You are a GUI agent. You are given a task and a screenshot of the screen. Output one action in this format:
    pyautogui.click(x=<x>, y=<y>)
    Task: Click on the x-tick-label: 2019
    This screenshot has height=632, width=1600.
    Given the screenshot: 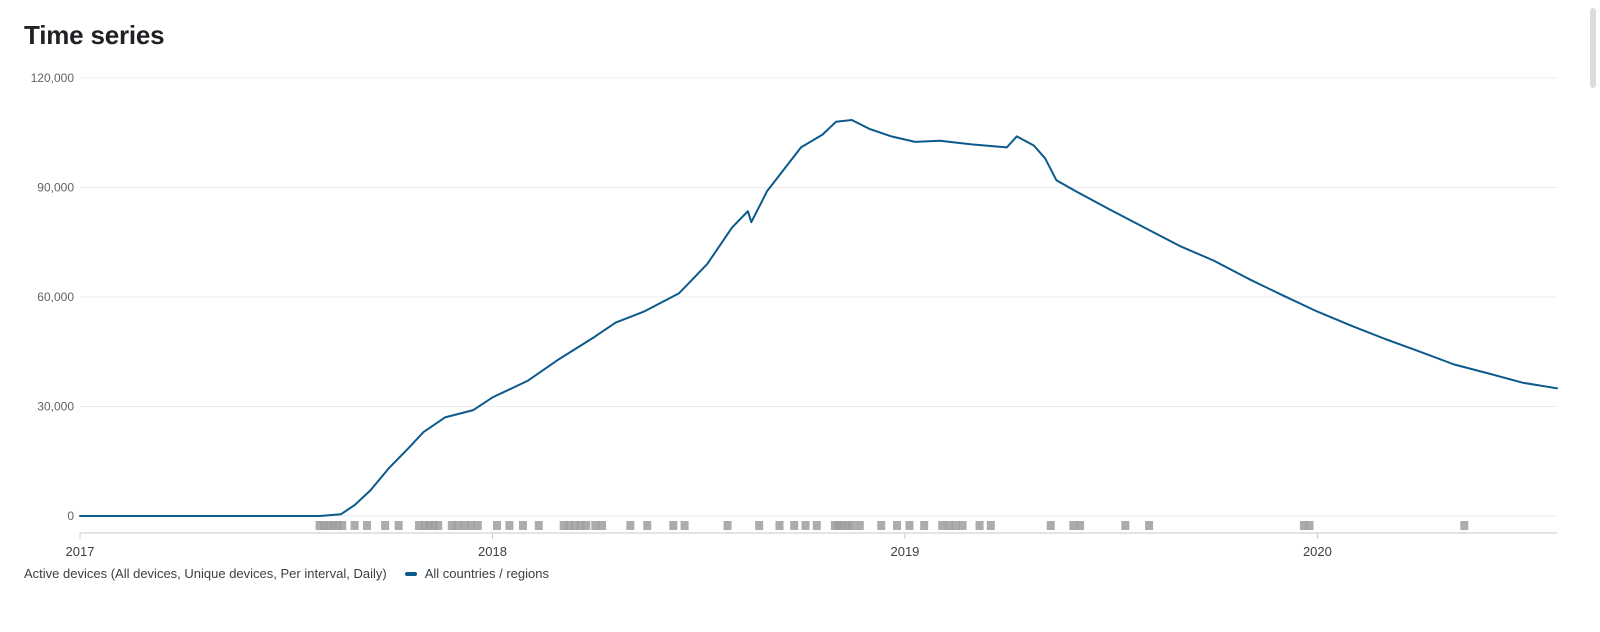 What is the action you would take?
    pyautogui.click(x=904, y=551)
    